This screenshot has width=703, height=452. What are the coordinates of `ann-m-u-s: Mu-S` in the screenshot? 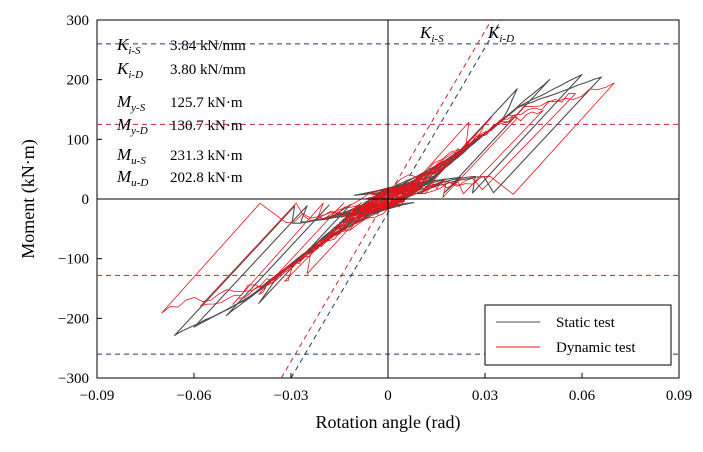 It's located at (131, 156).